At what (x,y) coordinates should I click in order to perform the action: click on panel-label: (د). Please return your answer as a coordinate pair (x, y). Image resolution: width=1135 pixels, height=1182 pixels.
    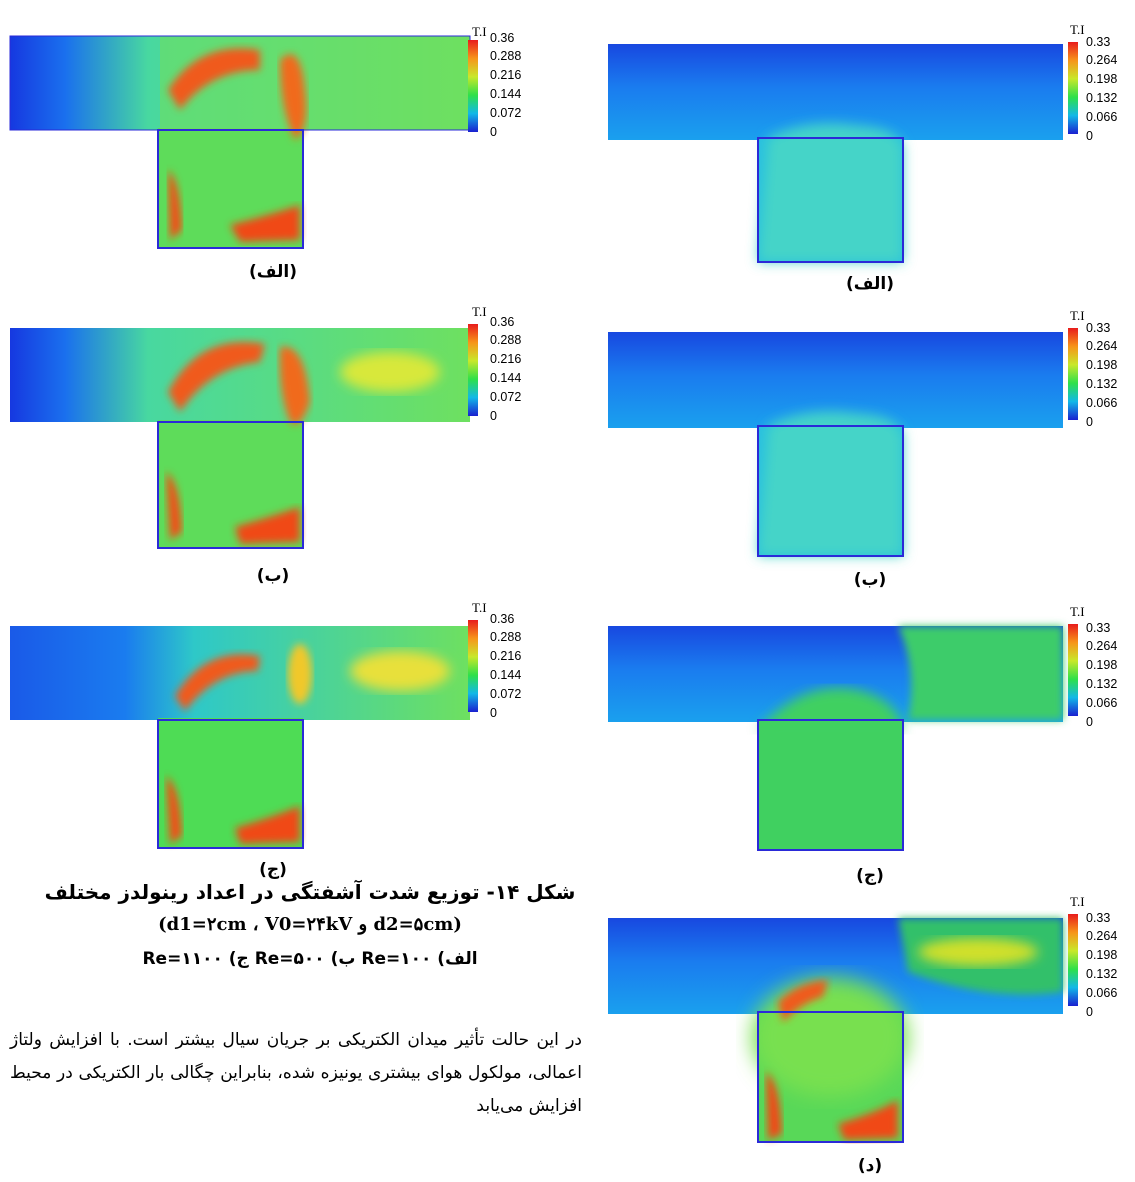
    Looking at the image, I should click on (870, 1166).